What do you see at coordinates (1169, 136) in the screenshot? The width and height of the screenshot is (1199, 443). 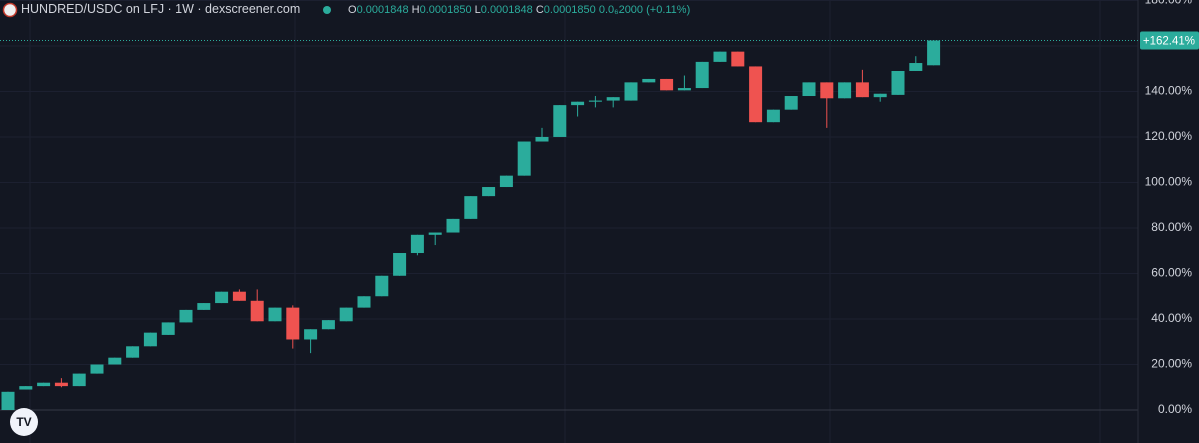 I see `y-tick-label: 120.00%` at bounding box center [1169, 136].